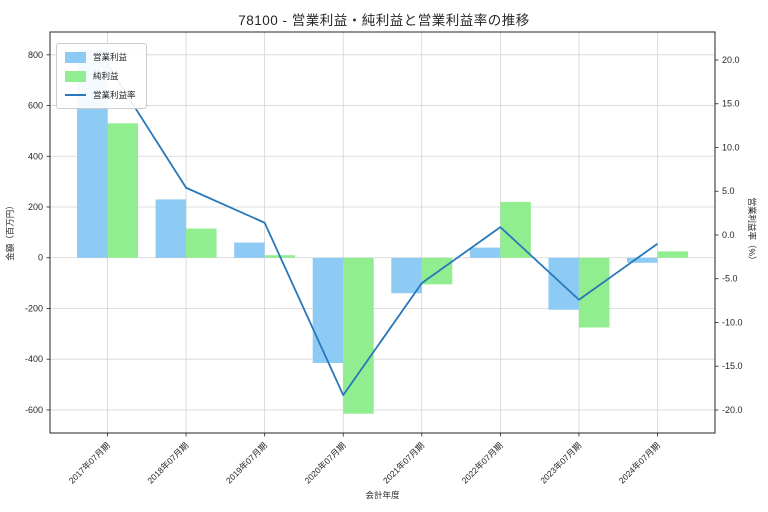  What do you see at coordinates (34, 308) in the screenshot?
I see `y-tick-label-left: -200` at bounding box center [34, 308].